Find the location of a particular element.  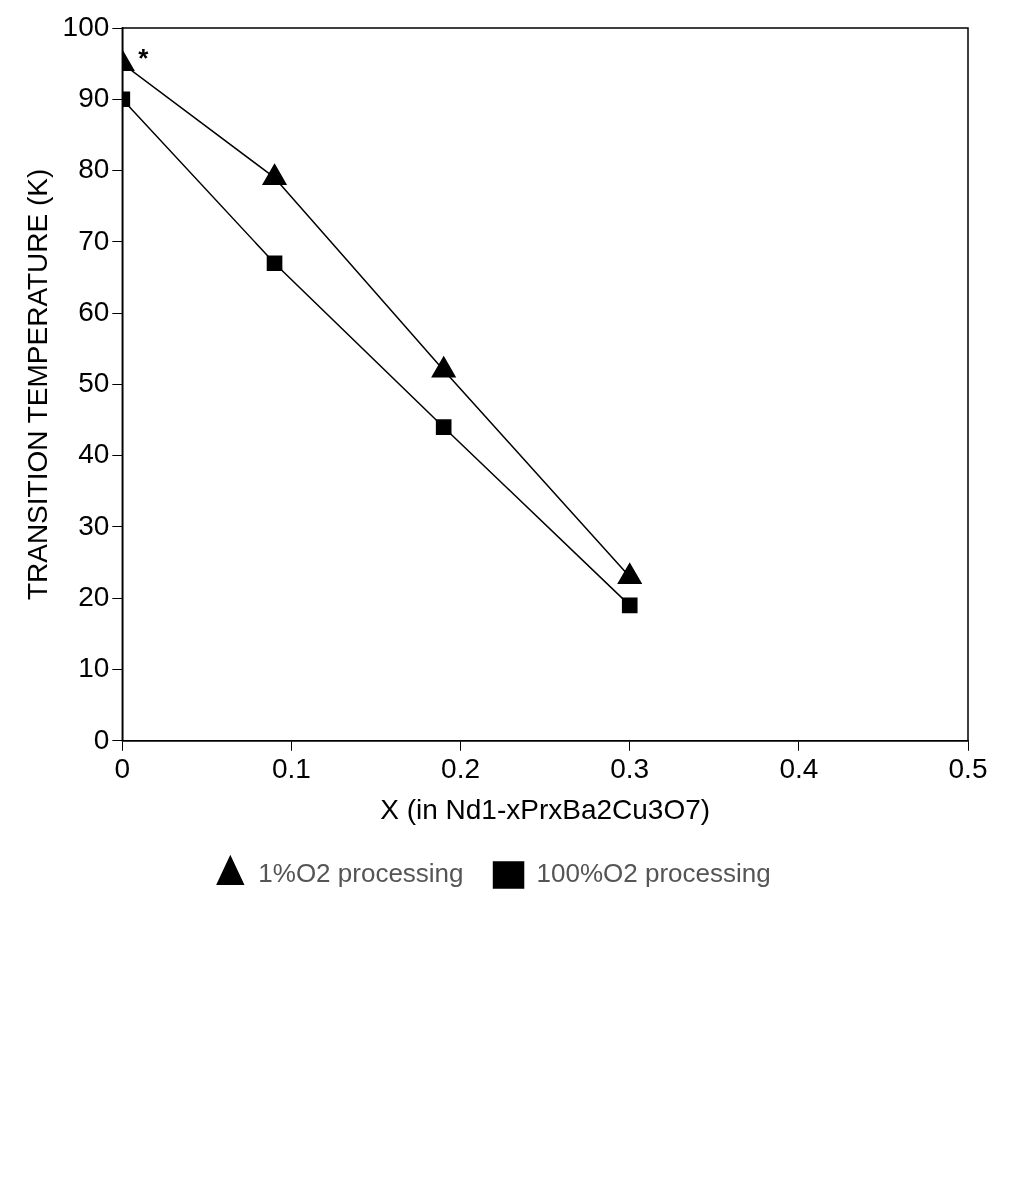

y-tick-label: 50 is located at coordinates (94, 383).